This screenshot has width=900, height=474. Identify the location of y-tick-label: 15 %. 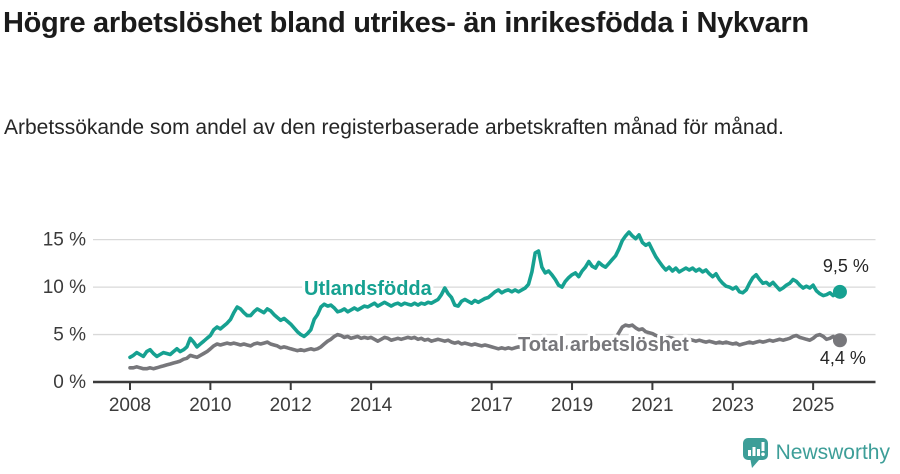
(64, 240).